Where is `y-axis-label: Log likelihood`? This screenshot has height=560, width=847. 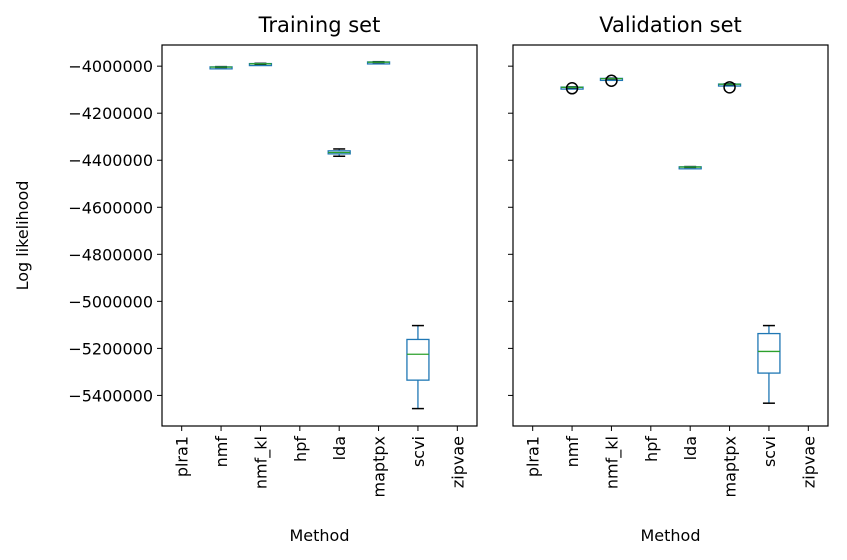 y-axis-label: Log likelihood is located at coordinates (22, 236).